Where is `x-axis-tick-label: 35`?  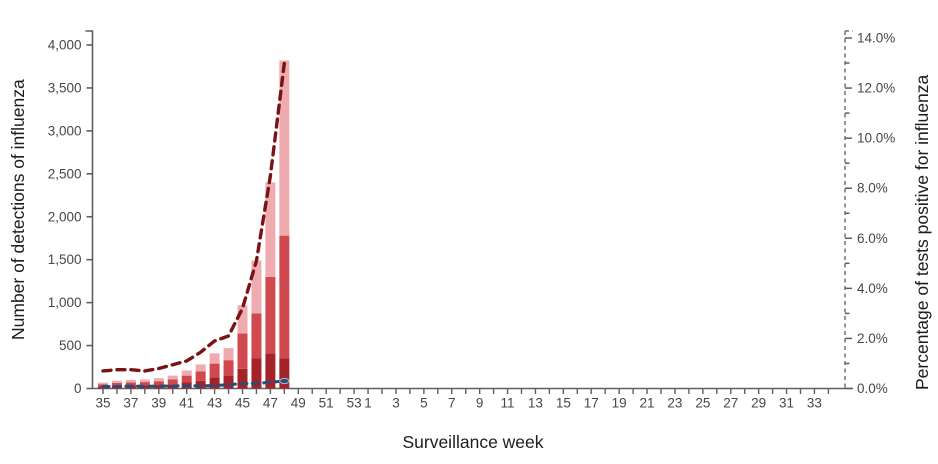 x-axis-tick-label: 35 is located at coordinates (102, 403).